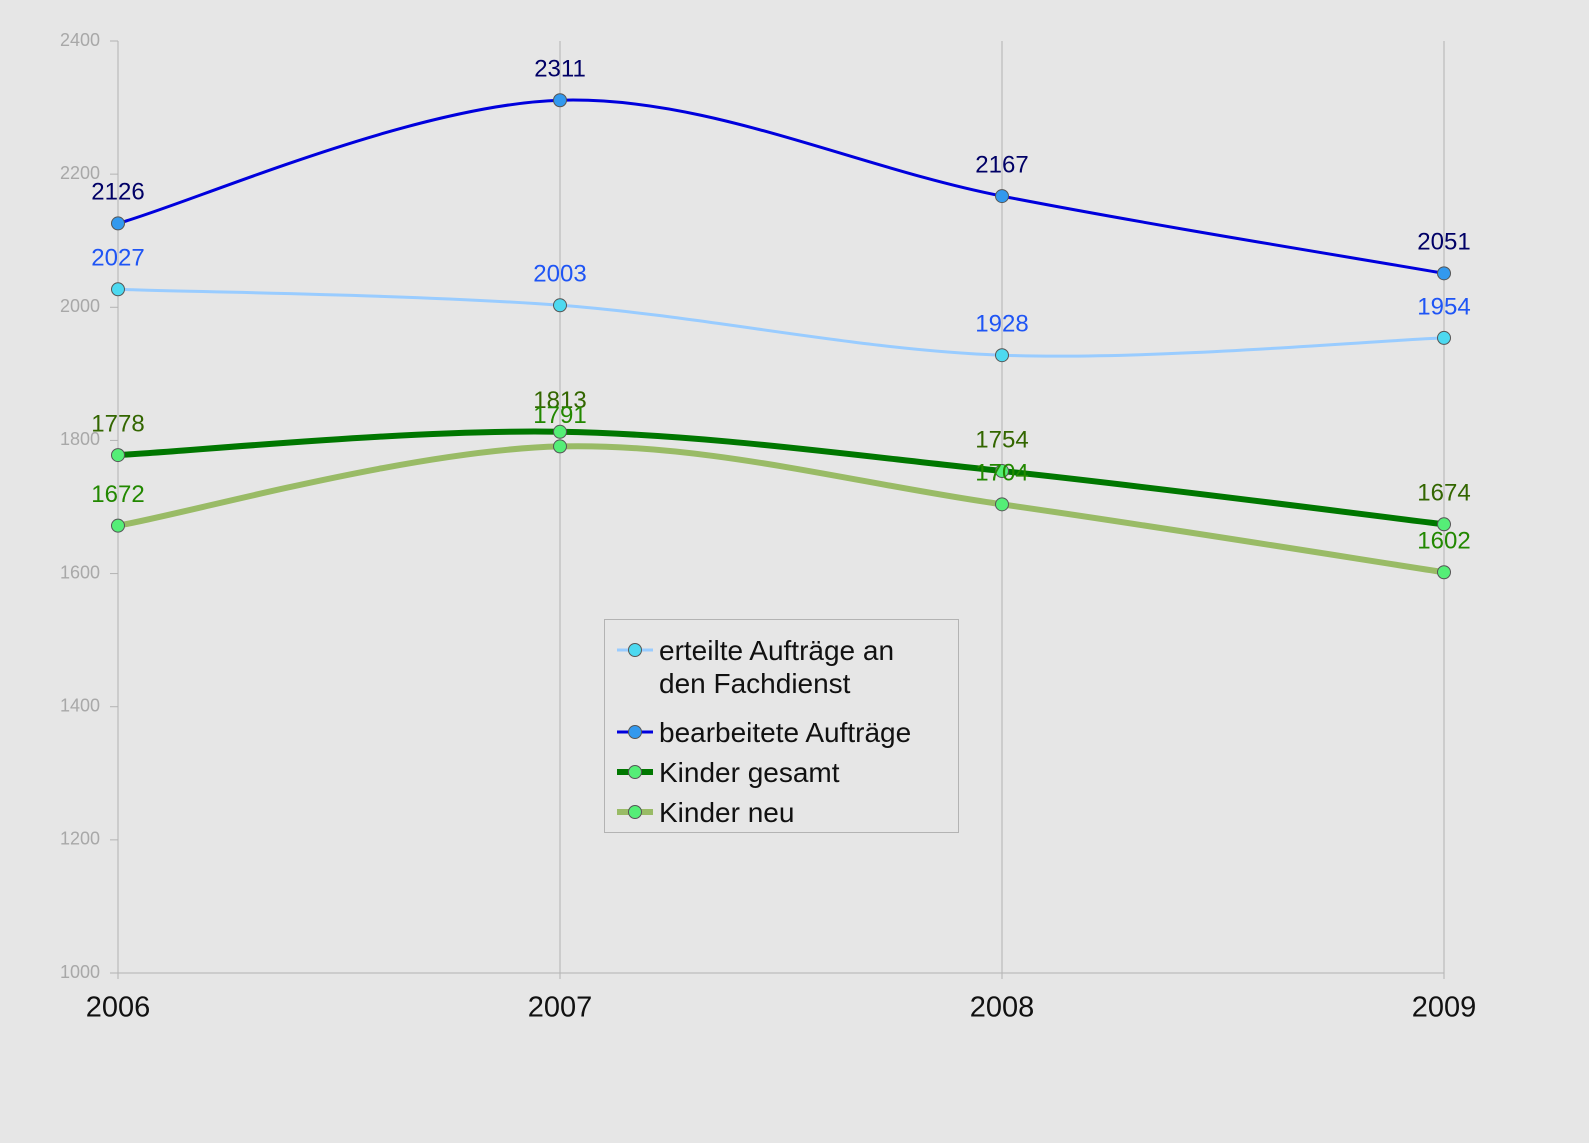 This screenshot has height=1143, width=1589. I want to click on legend-label: bearbeitete Aufträge, so click(785, 732).